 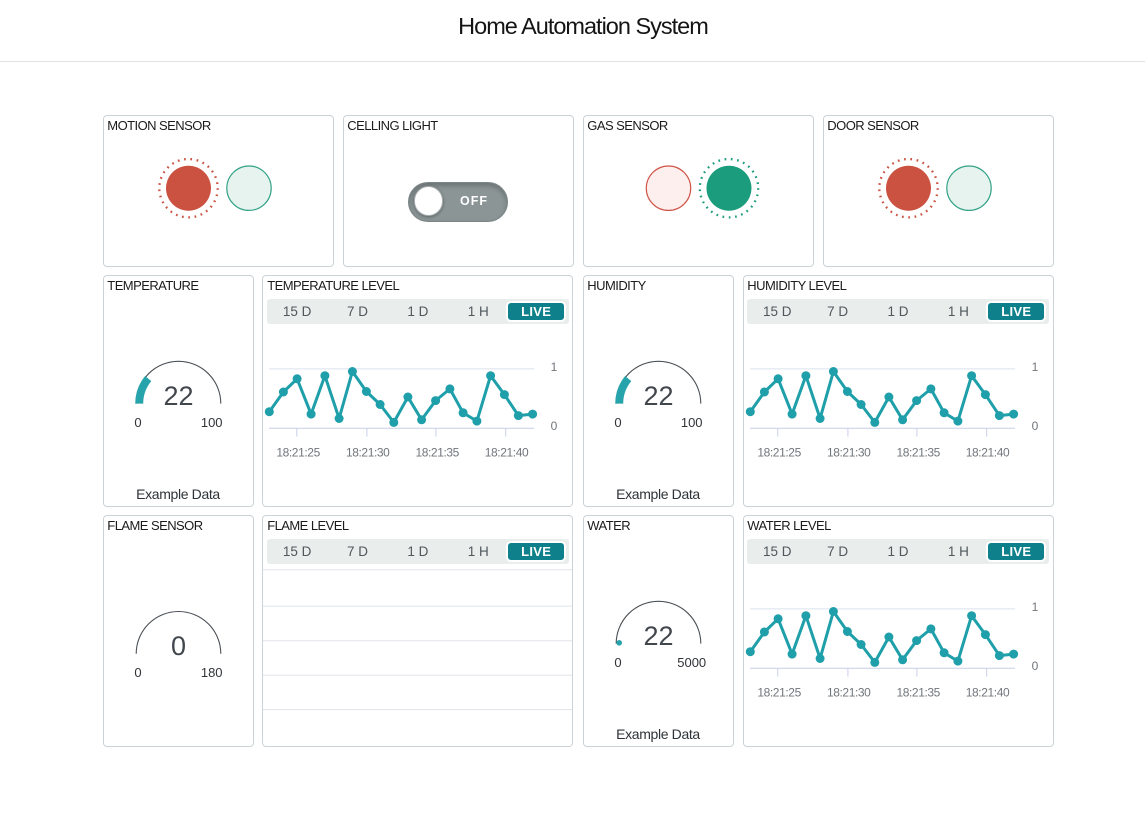 I want to click on svg-text: 180, so click(x=211, y=672).